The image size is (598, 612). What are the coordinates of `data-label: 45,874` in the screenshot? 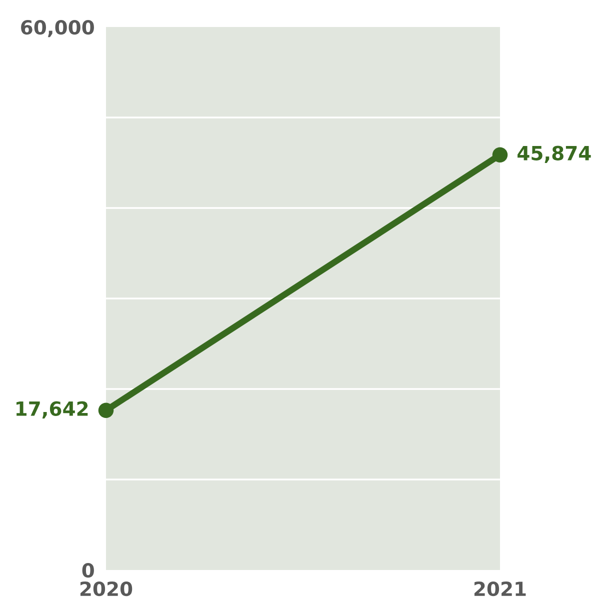 It's located at (554, 154).